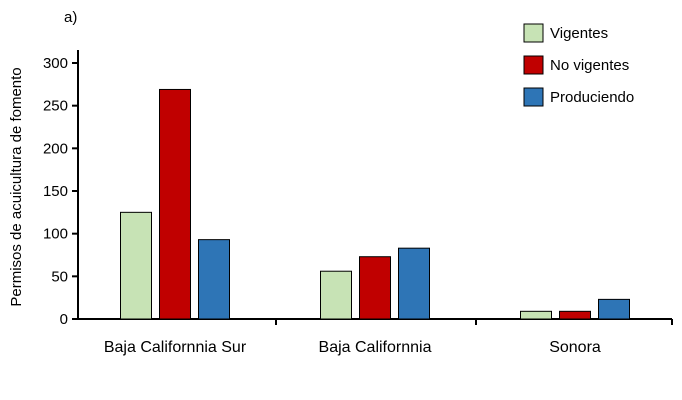 The height and width of the screenshot is (400, 682). I want to click on y-tick-label: 0, so click(64, 319).